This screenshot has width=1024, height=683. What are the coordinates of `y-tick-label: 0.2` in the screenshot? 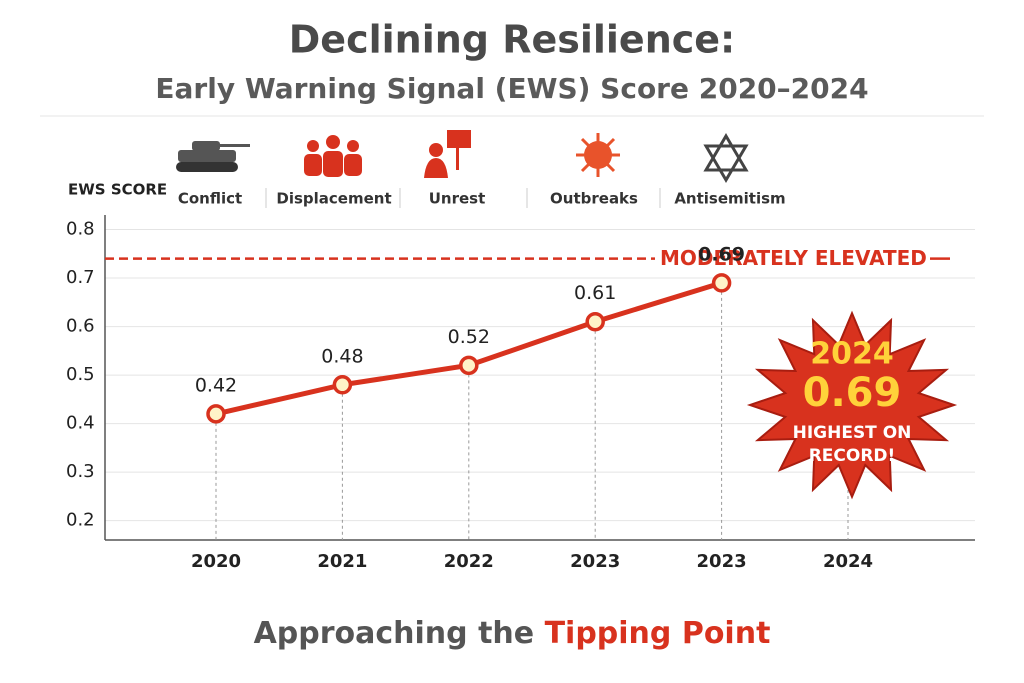 It's located at (80, 520).